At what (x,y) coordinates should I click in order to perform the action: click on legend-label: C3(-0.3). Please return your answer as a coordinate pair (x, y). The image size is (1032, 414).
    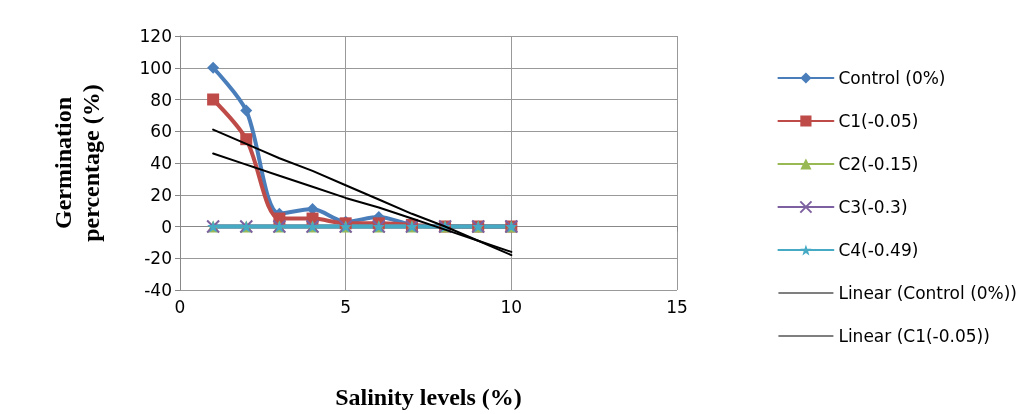
    Looking at the image, I should click on (873, 207).